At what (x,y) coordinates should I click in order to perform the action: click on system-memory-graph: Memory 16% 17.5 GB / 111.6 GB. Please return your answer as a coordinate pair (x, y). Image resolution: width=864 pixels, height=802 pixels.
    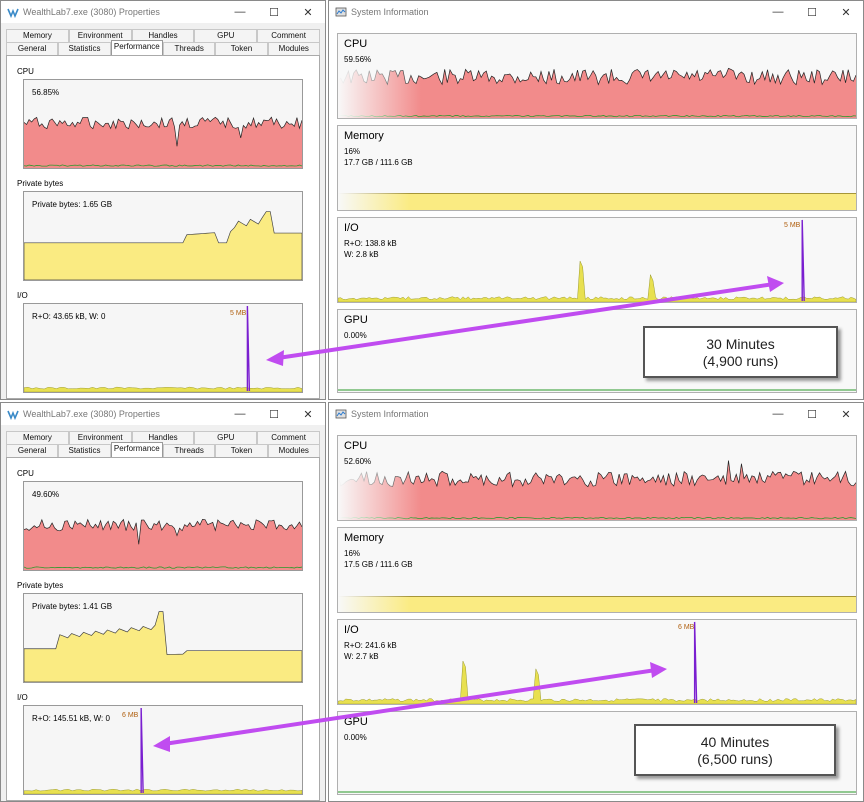
    Looking at the image, I should click on (597, 570).